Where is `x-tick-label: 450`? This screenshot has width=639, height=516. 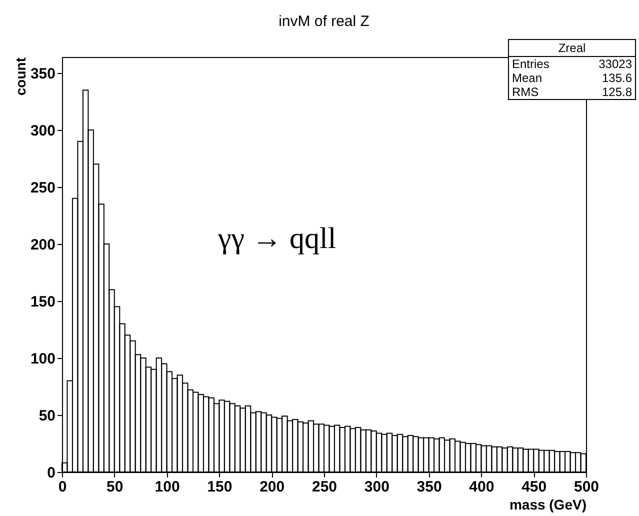 x-tick-label: 450 is located at coordinates (534, 487).